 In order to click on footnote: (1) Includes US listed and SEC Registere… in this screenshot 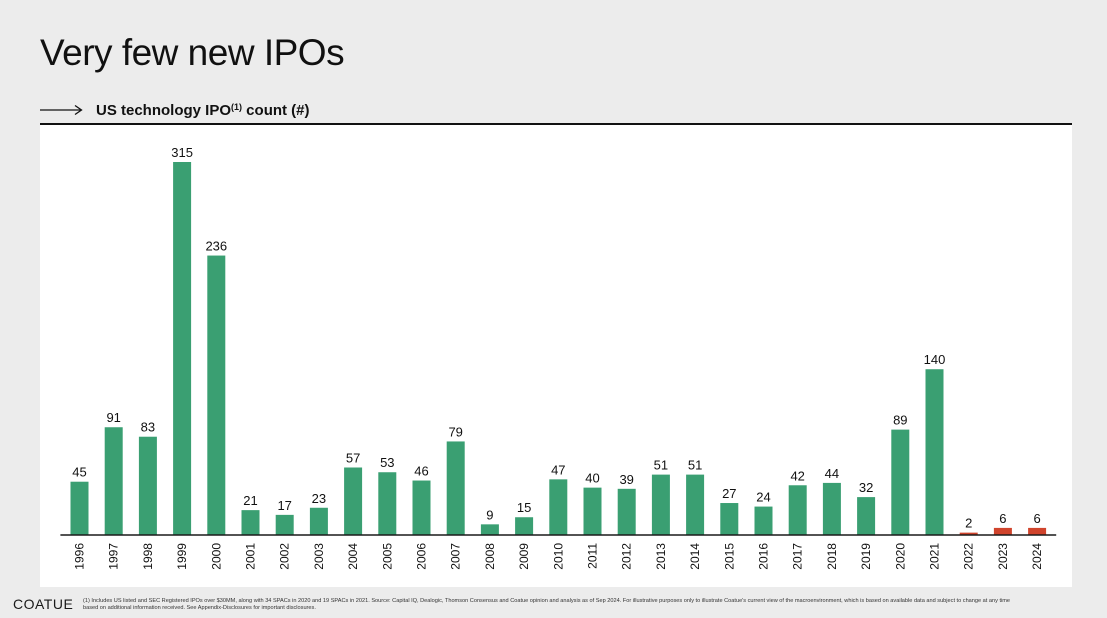, I will do `click(547, 604)`.